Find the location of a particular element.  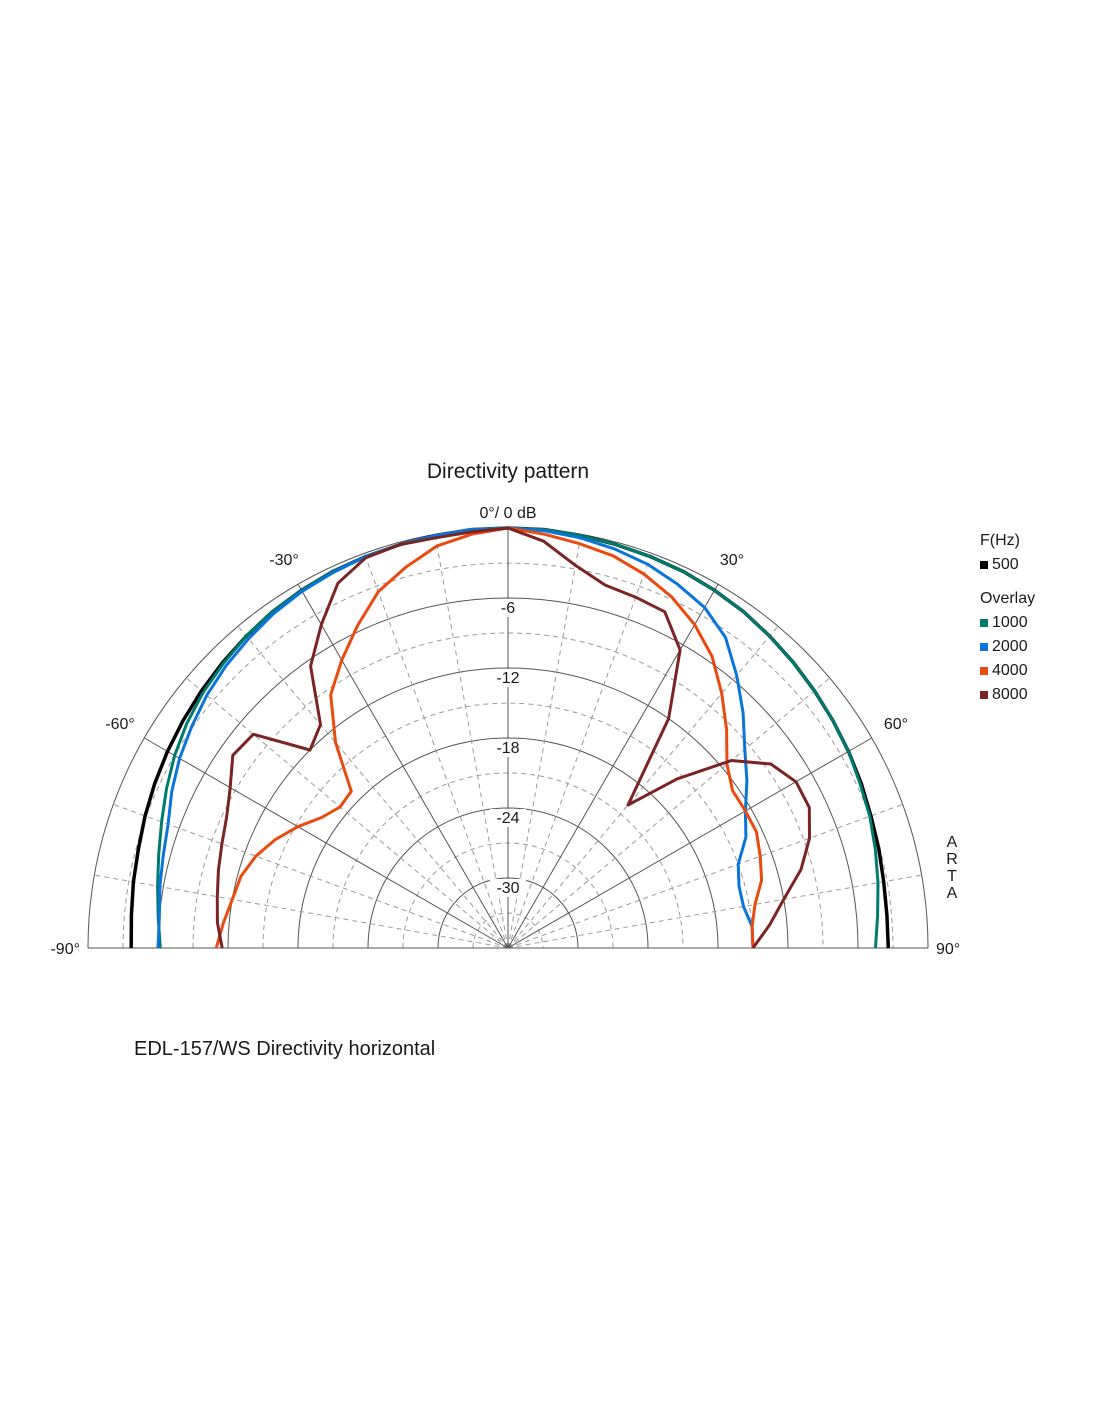

chart-title: Directivity pattern is located at coordinates (508, 471).